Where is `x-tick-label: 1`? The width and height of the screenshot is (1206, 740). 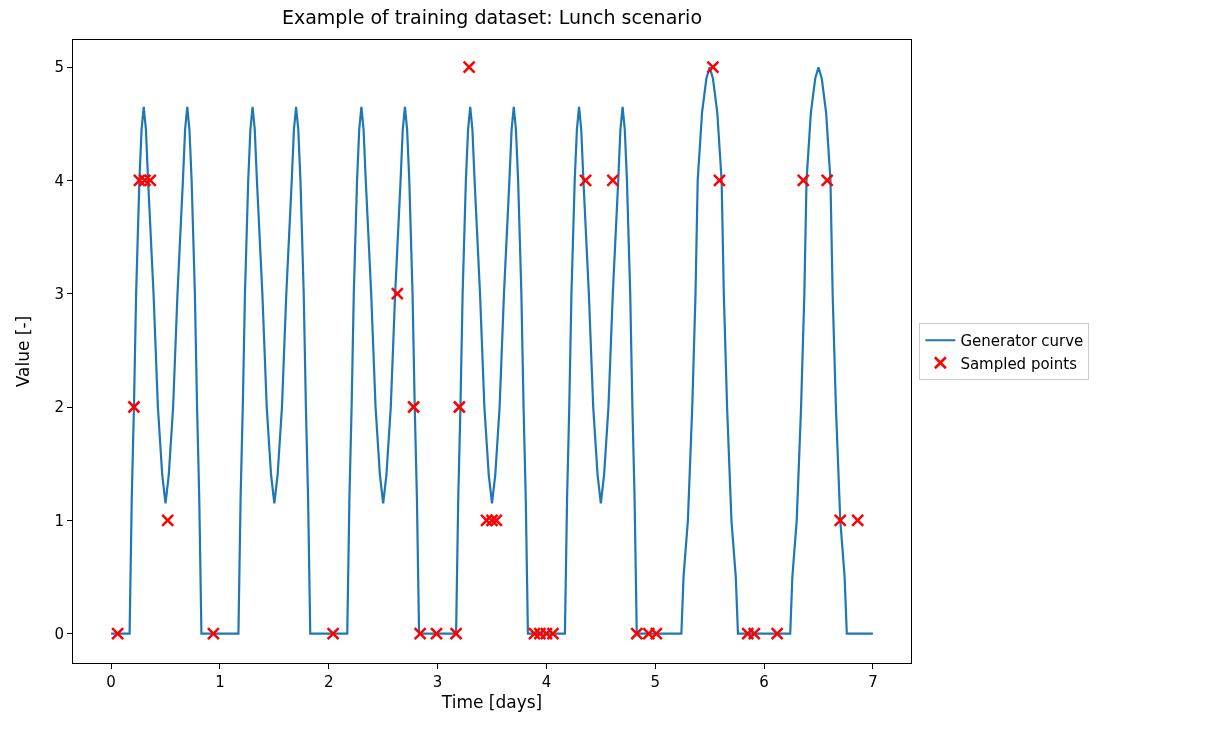
x-tick-label: 1 is located at coordinates (220, 682).